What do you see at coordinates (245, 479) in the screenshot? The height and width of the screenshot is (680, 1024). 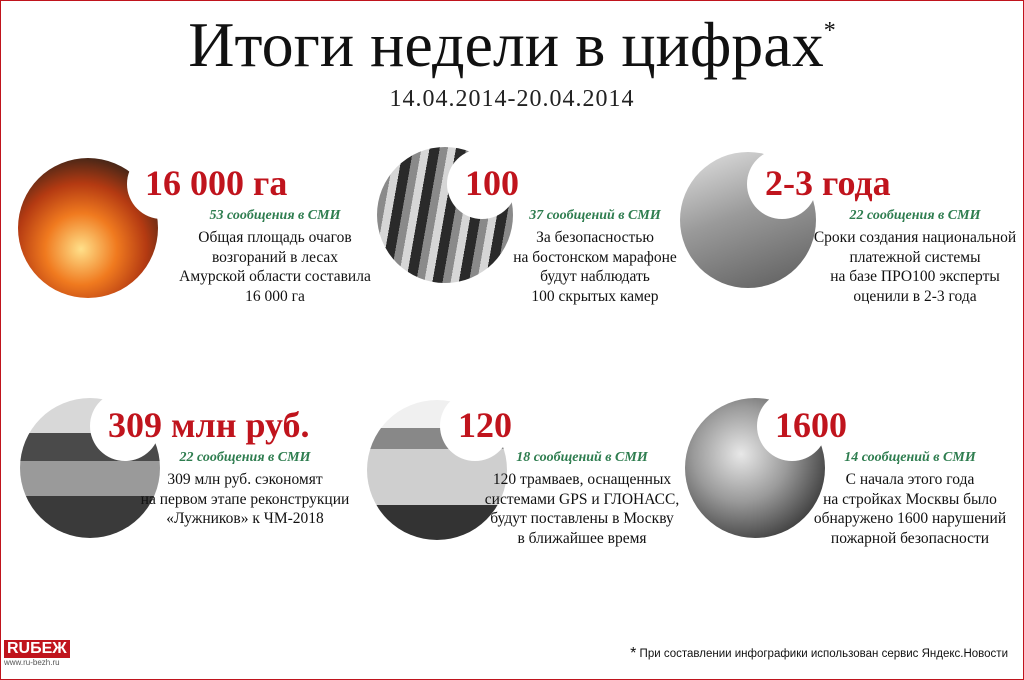 I see `fact-line: 309 млн руб. сэкономят` at bounding box center [245, 479].